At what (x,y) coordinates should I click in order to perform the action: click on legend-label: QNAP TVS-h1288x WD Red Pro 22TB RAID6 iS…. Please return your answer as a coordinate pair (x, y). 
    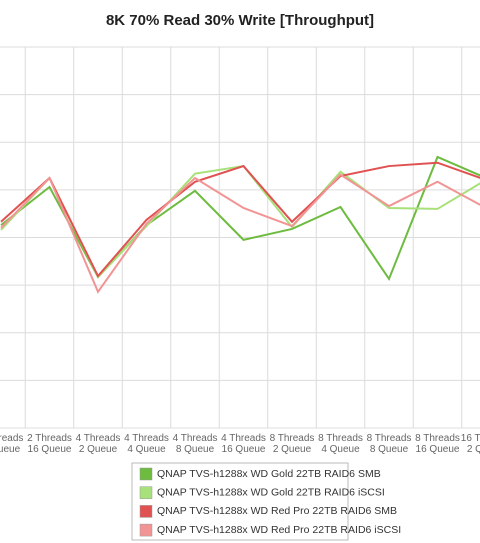
    Looking at the image, I should click on (279, 530).